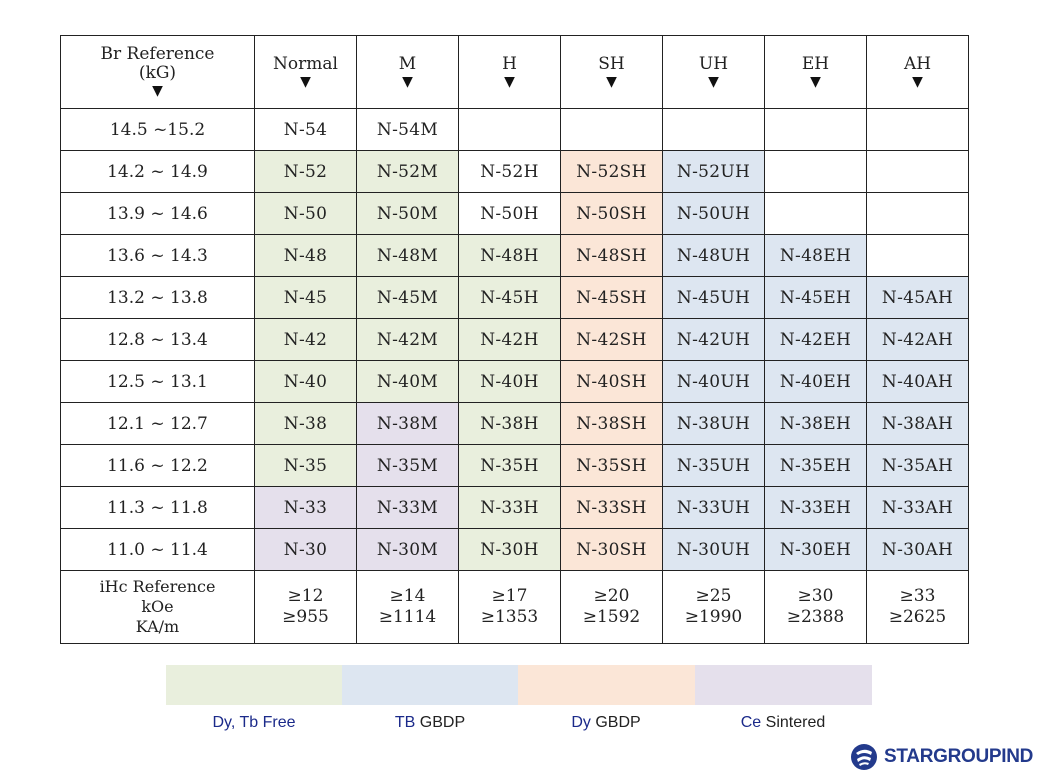 The height and width of the screenshot is (780, 1040). What do you see at coordinates (815, 64) in the screenshot?
I see `grade-header-label: EH` at bounding box center [815, 64].